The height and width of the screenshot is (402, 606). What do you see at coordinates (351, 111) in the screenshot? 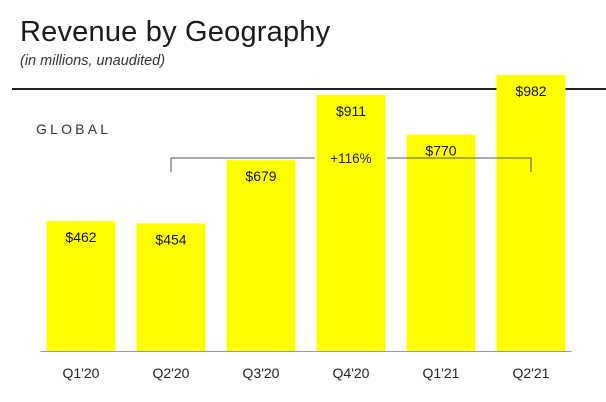
I see `bar-value-label-3: $911` at bounding box center [351, 111].